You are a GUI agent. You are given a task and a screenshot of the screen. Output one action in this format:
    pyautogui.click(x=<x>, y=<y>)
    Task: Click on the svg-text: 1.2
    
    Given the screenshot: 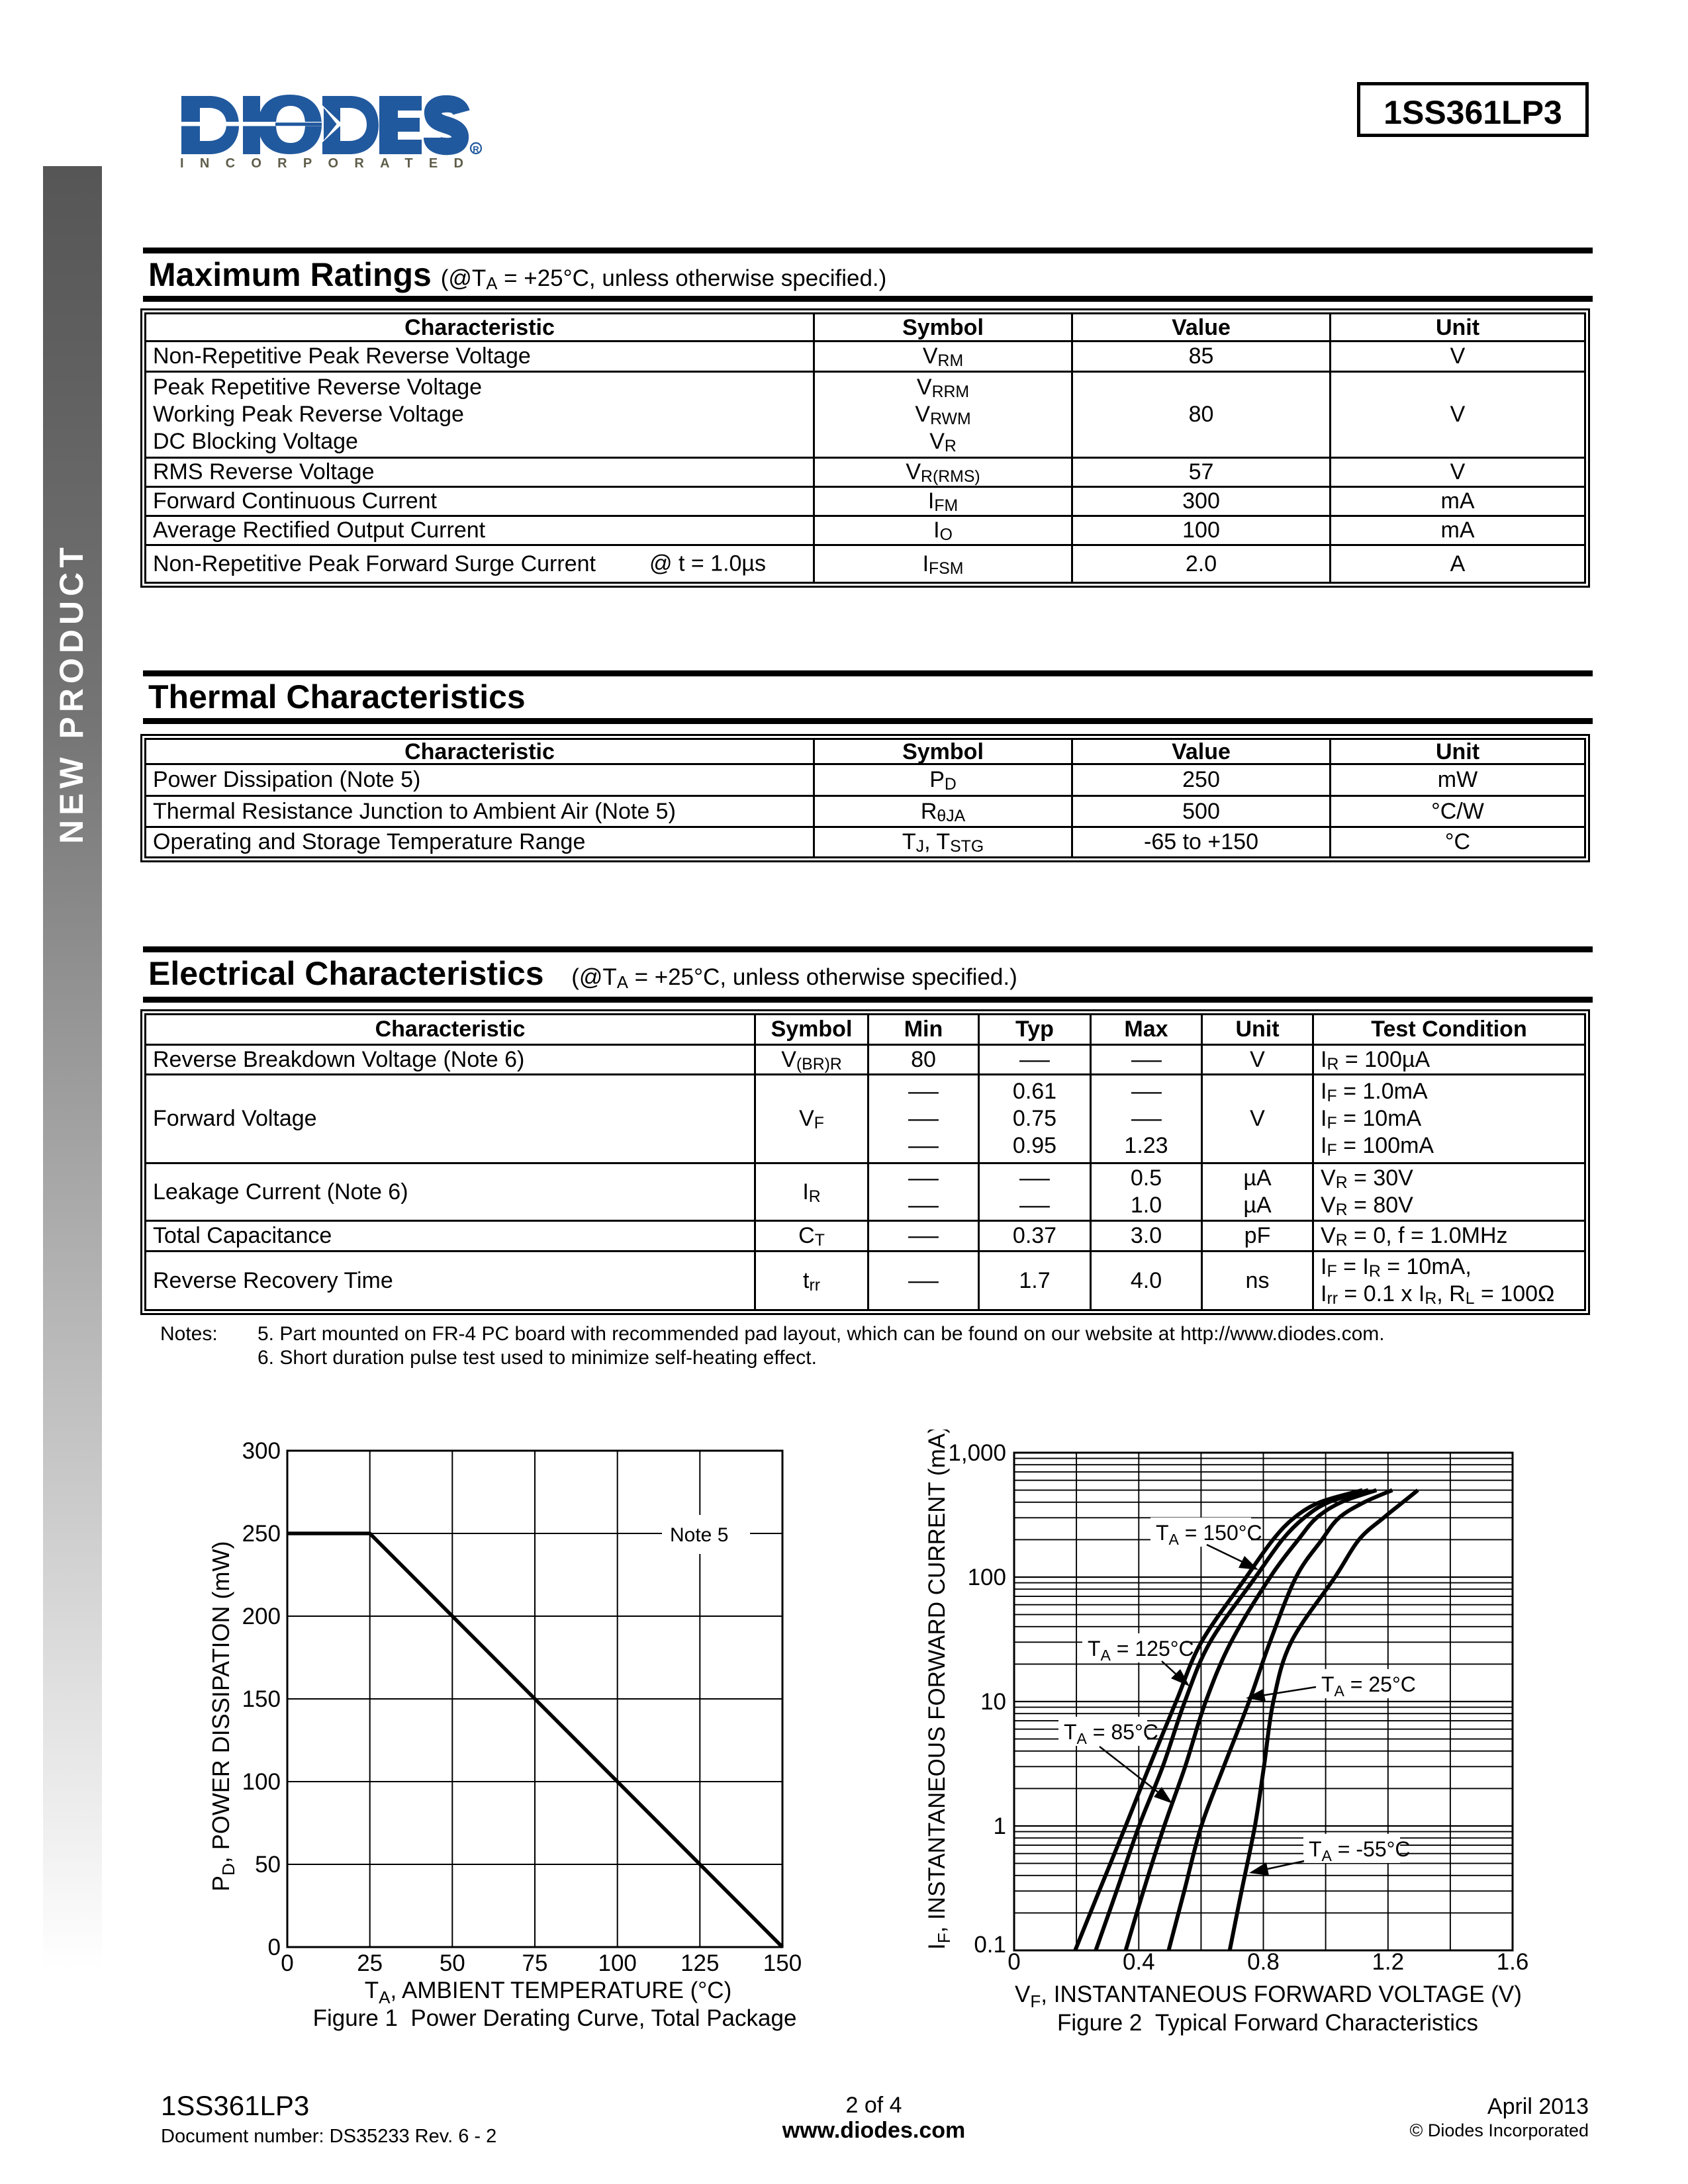 What is the action you would take?
    pyautogui.click(x=1388, y=1962)
    